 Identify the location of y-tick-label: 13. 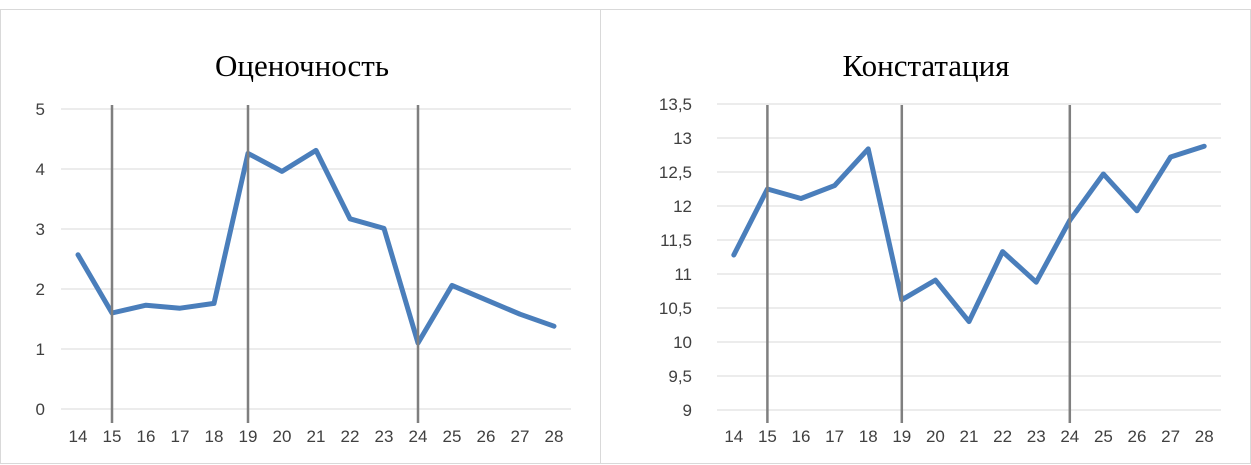
(682, 138).